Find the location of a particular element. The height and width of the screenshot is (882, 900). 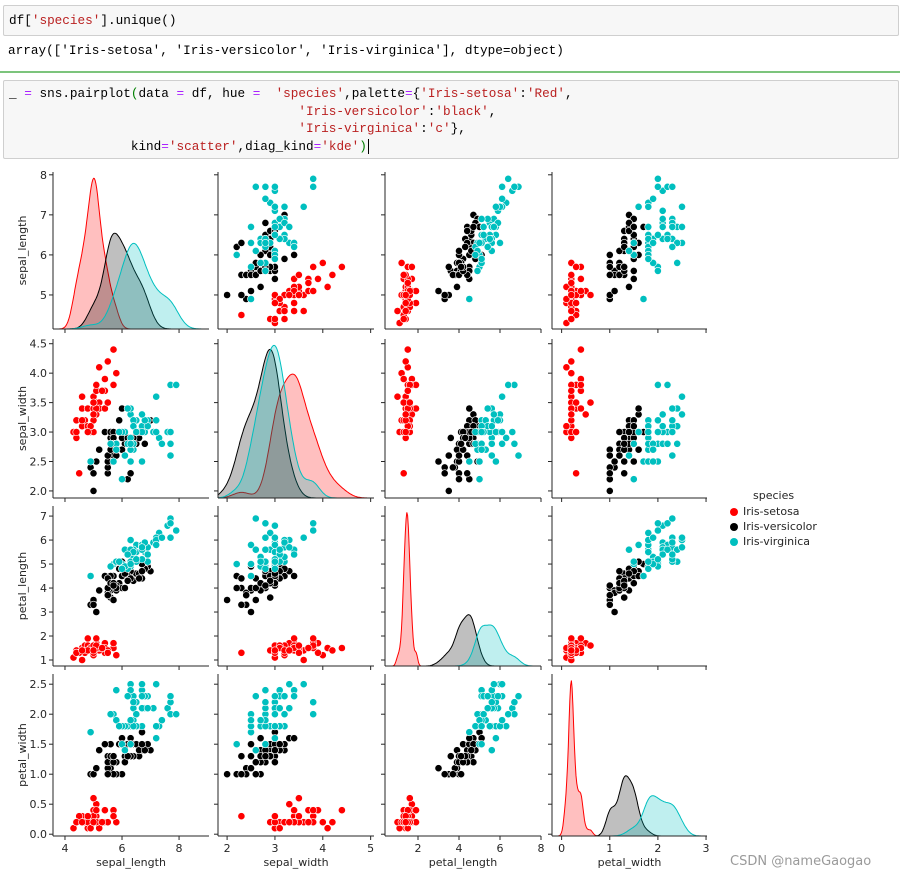

y-tick-label: 7 is located at coordinates (43, 516).